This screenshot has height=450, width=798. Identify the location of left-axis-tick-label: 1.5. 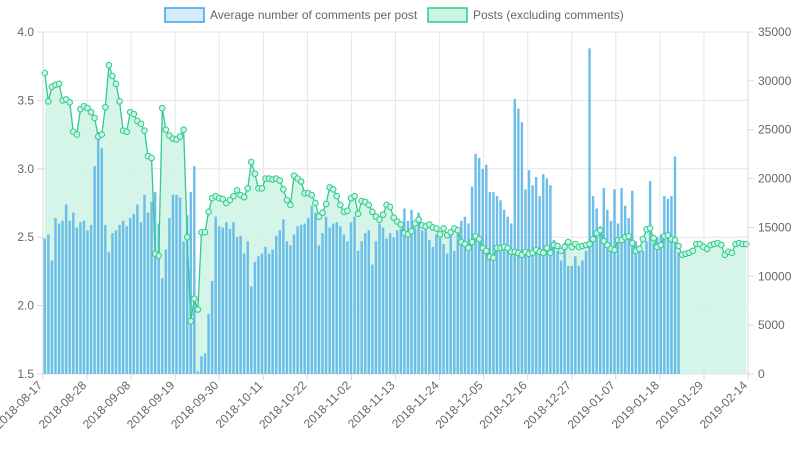
(25, 374).